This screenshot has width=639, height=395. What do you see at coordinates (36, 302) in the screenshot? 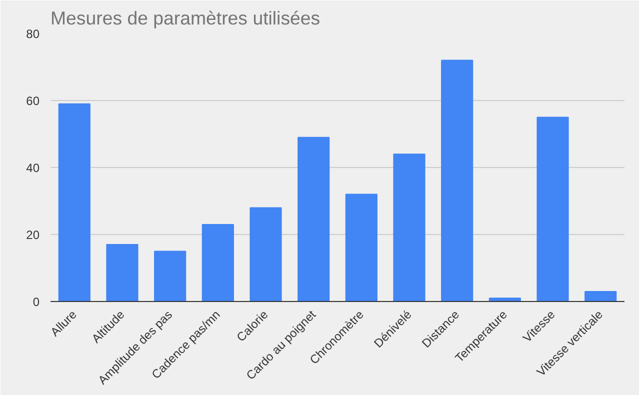
I see `y-tick-label: 0` at bounding box center [36, 302].